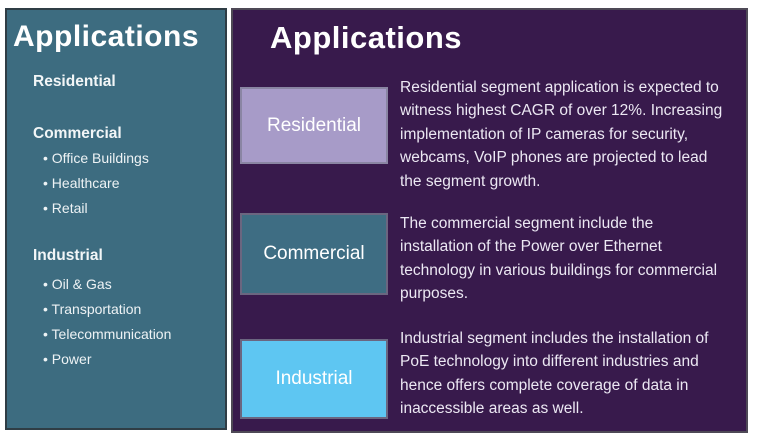  Describe the element at coordinates (81, 183) in the screenshot. I see `list-item: Healthcare` at that location.